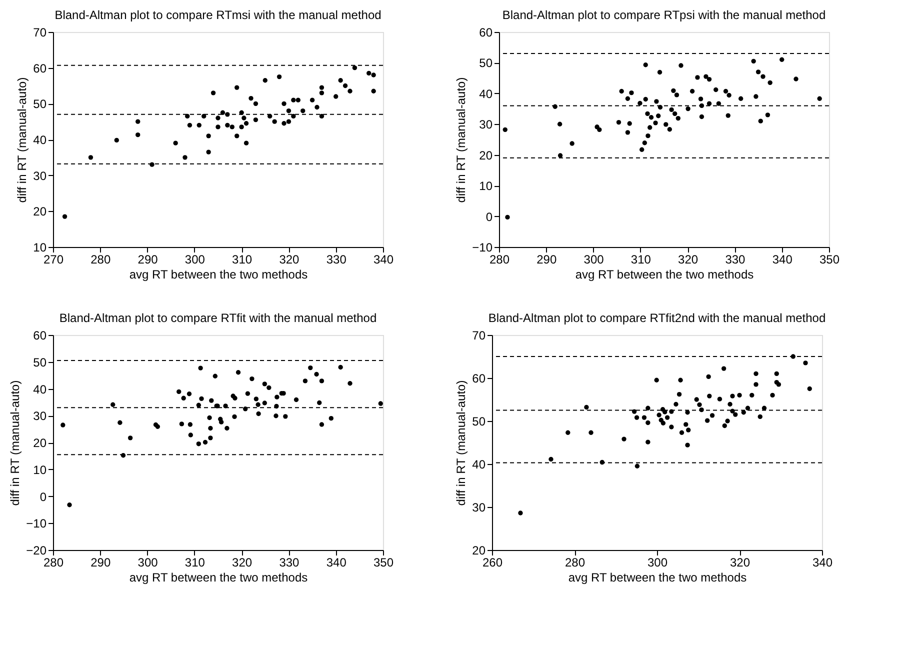  I want to click on y-tick-label: 70, so click(40, 33).